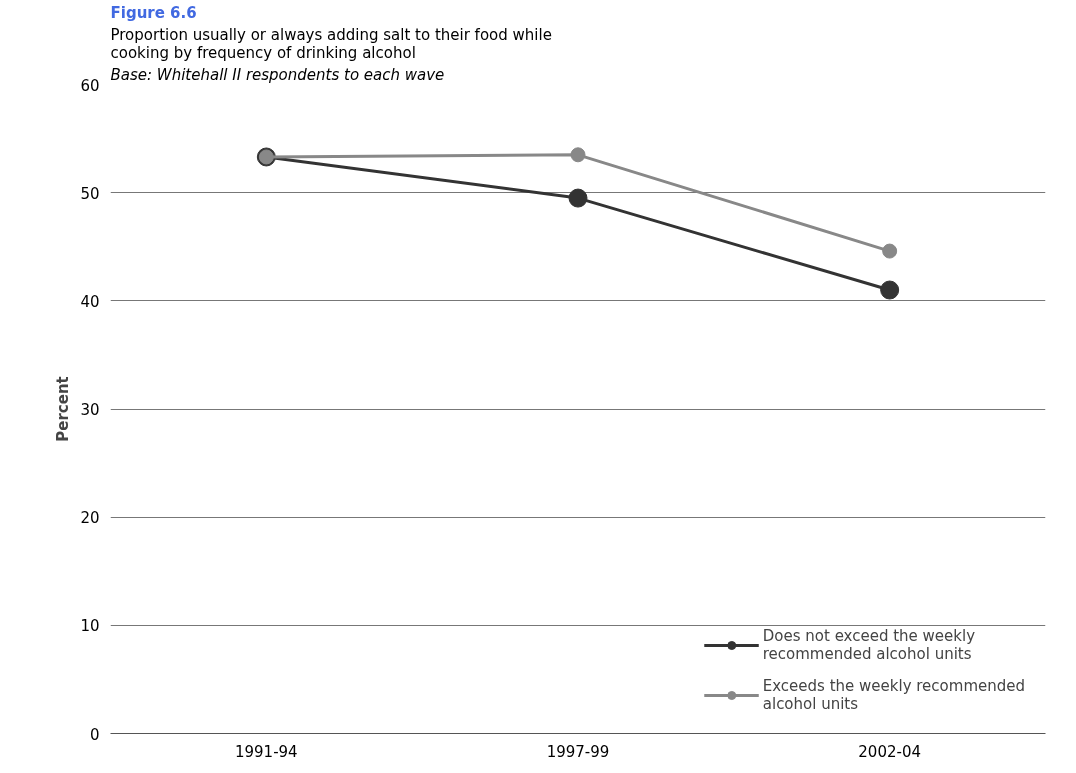  Describe the element at coordinates (94, 734) in the screenshot. I see `y-tick-label: 0` at that location.